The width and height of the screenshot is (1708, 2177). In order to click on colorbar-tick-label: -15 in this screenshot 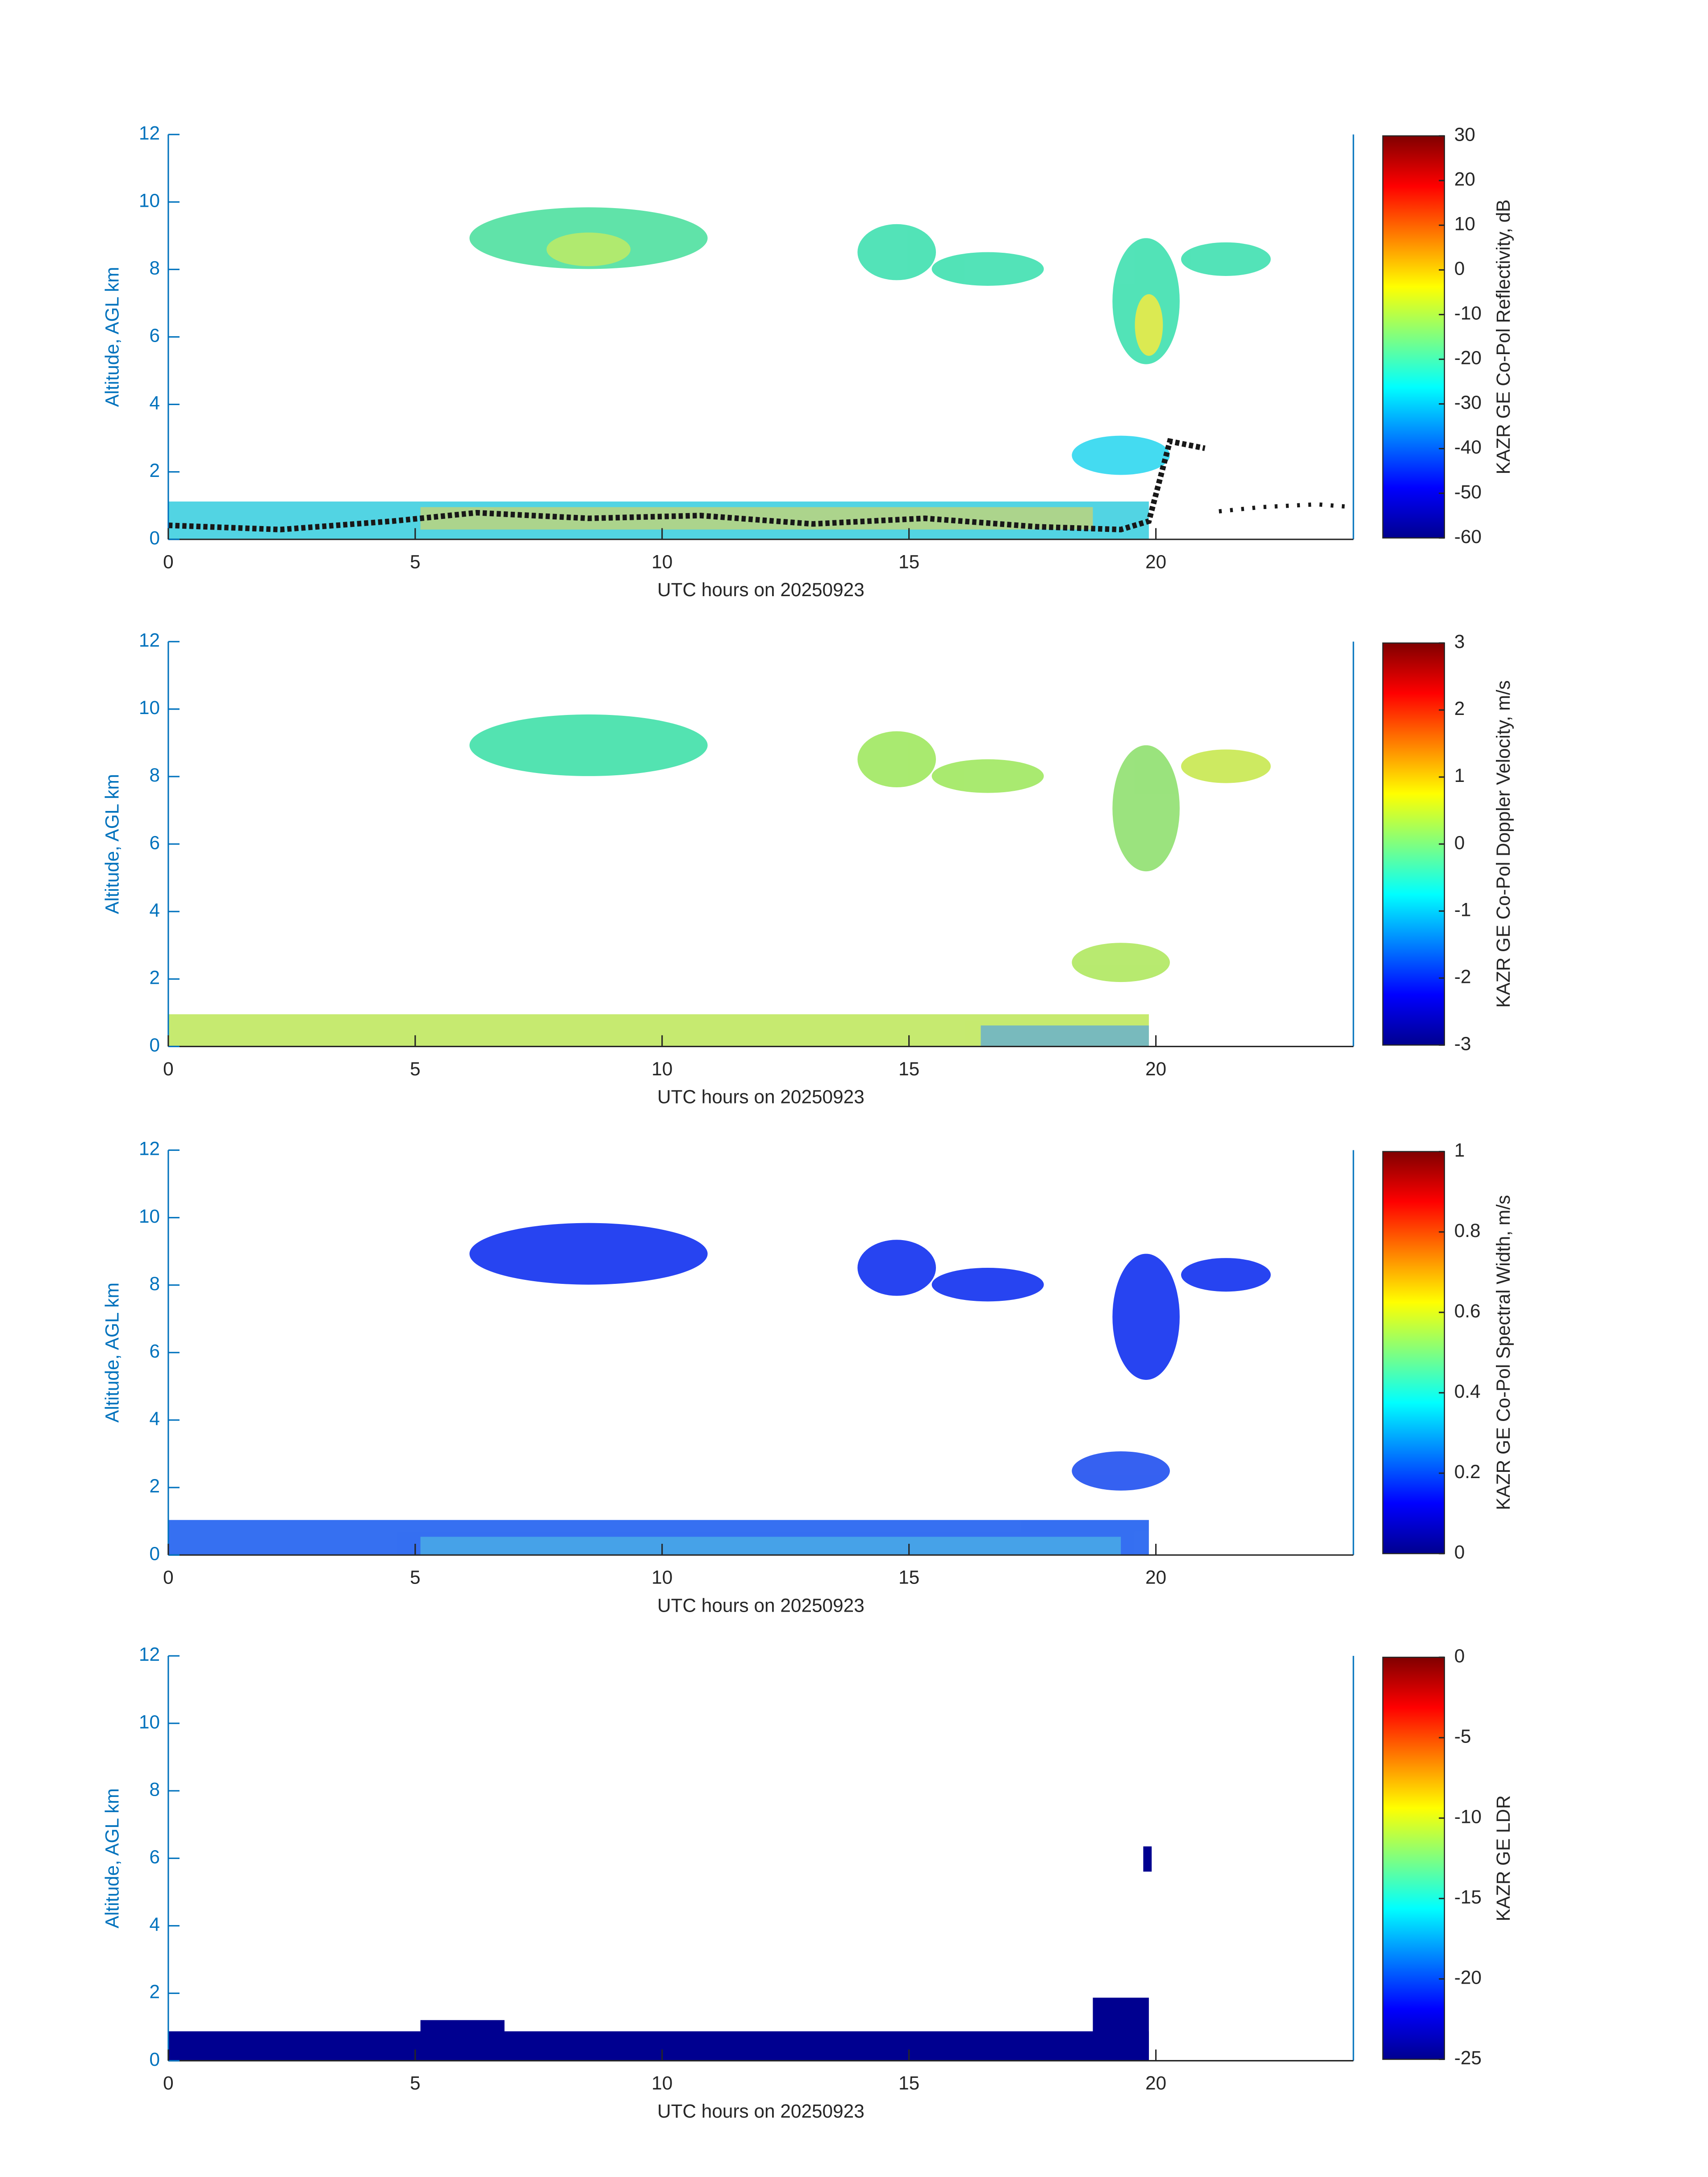, I will do `click(1468, 1897)`.